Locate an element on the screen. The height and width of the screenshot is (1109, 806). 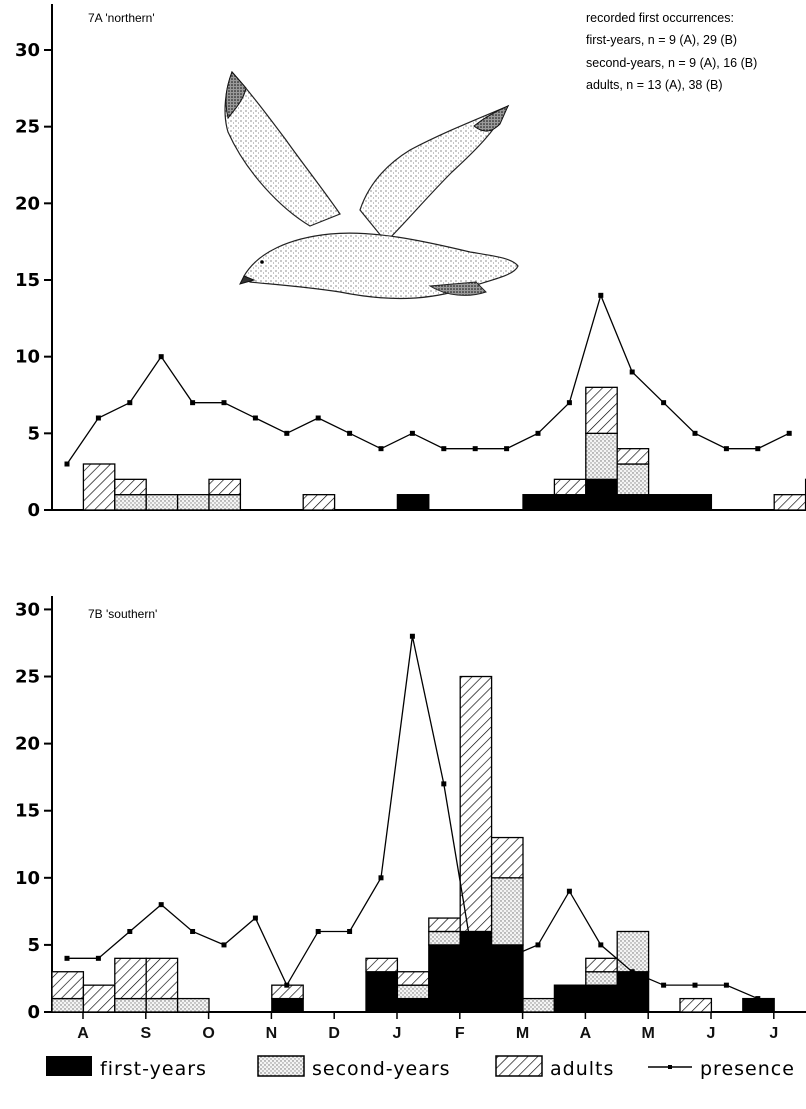
gull-illustration is located at coordinates (371, 185).